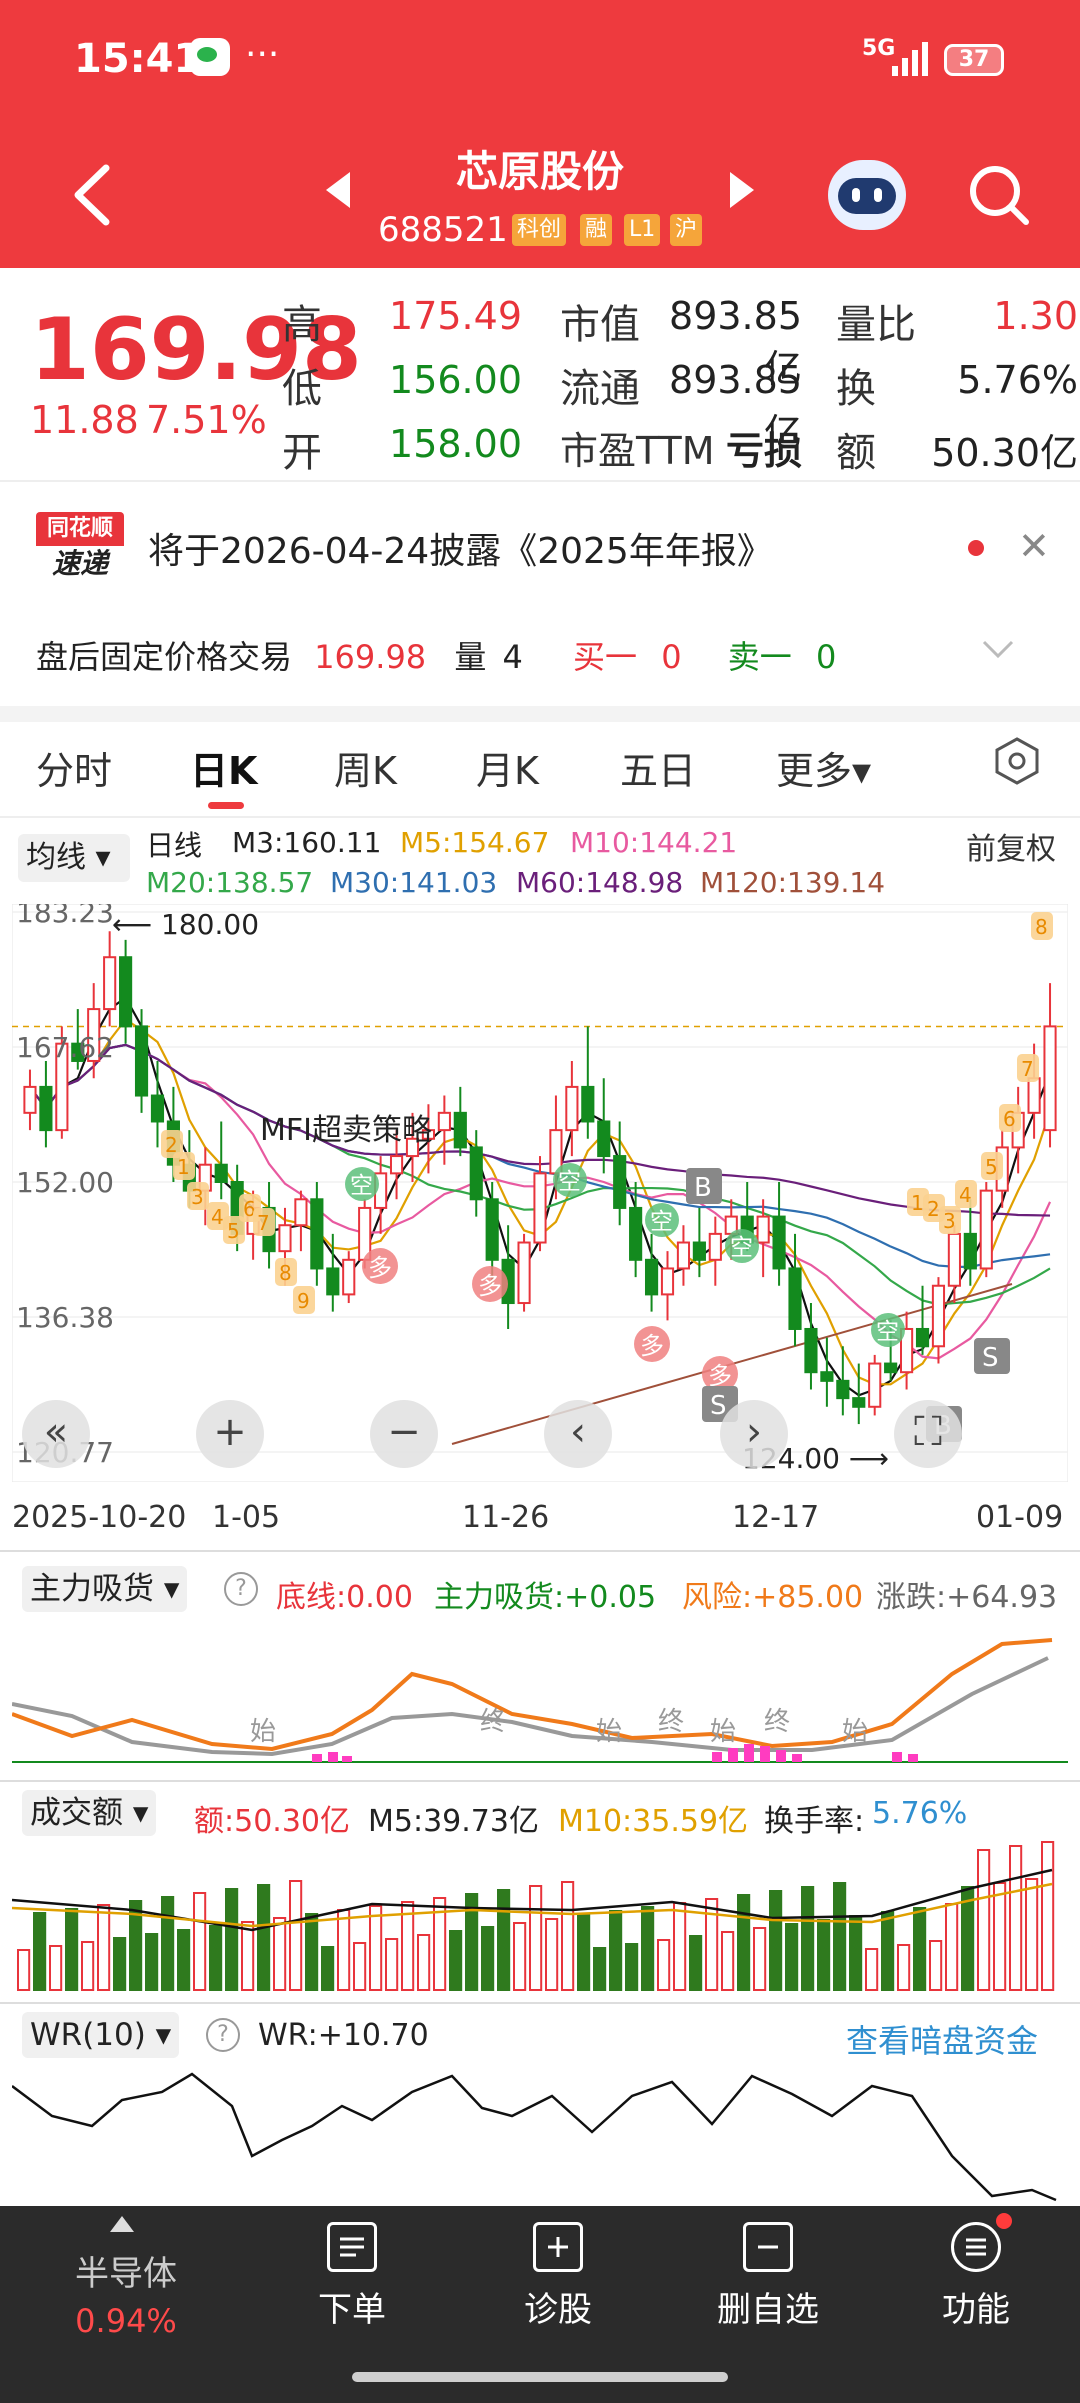 The width and height of the screenshot is (1080, 2403). What do you see at coordinates (662, 1220) in the screenshot?
I see `kong-badge` at bounding box center [662, 1220].